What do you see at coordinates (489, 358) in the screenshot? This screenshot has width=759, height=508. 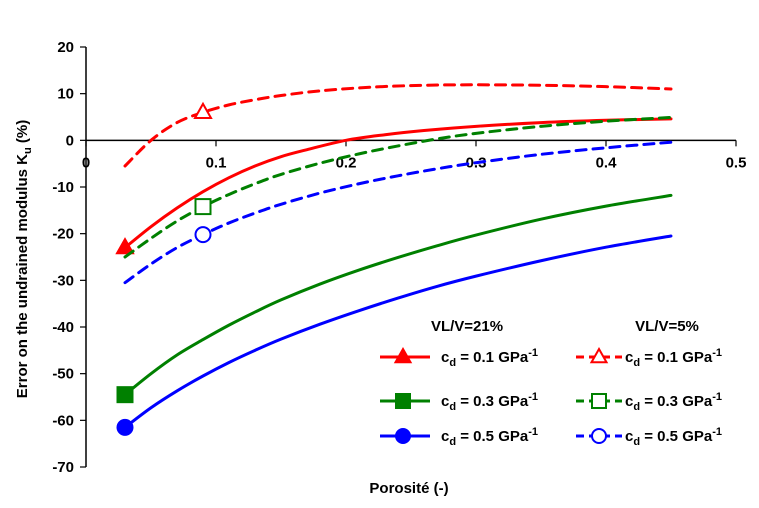 I see `legend-label-21-1: cd = 0.1 GPa-1` at bounding box center [489, 358].